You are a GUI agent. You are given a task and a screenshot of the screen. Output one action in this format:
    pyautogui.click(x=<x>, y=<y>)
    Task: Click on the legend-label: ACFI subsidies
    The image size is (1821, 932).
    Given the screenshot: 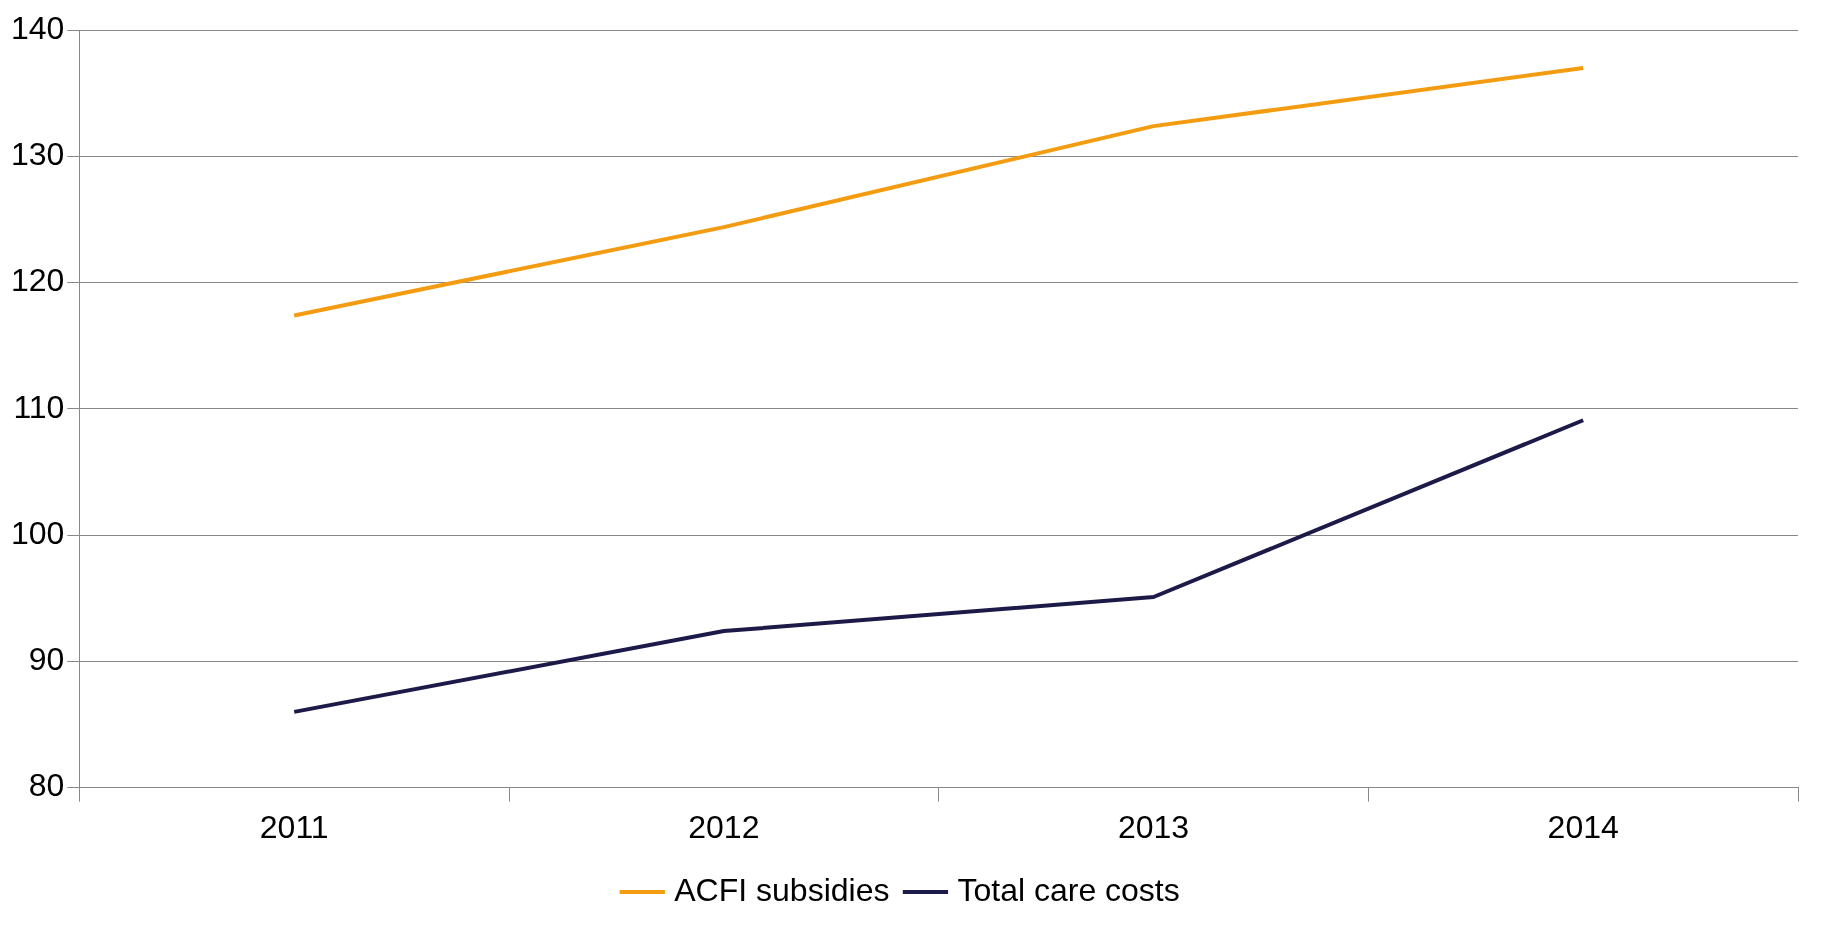 What is the action you would take?
    pyautogui.click(x=782, y=889)
    